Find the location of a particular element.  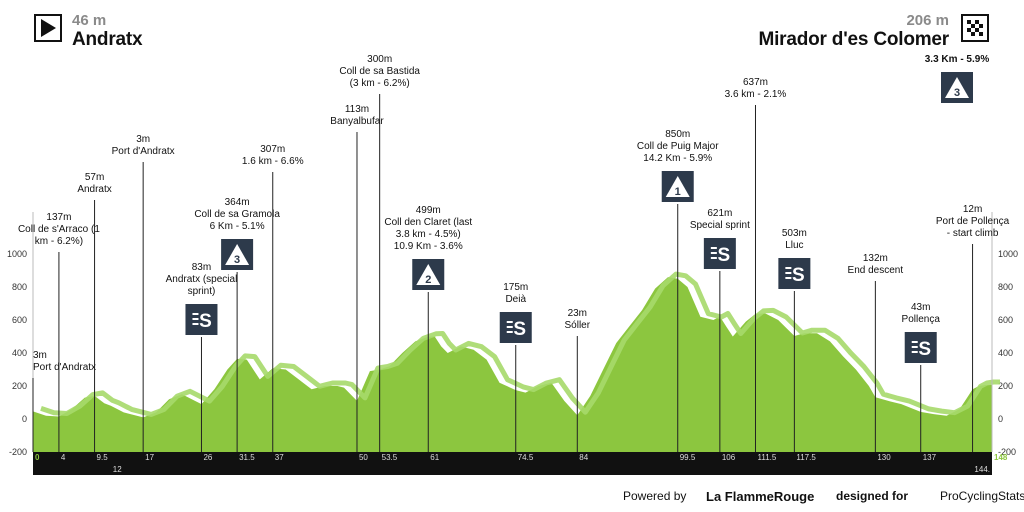

x-tick-label: 84 is located at coordinates (583, 457).